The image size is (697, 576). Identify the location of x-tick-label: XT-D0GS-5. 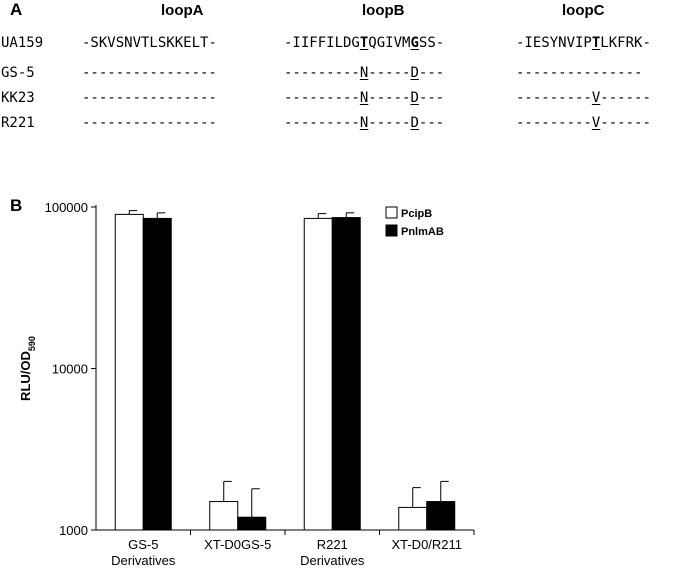
(237, 544).